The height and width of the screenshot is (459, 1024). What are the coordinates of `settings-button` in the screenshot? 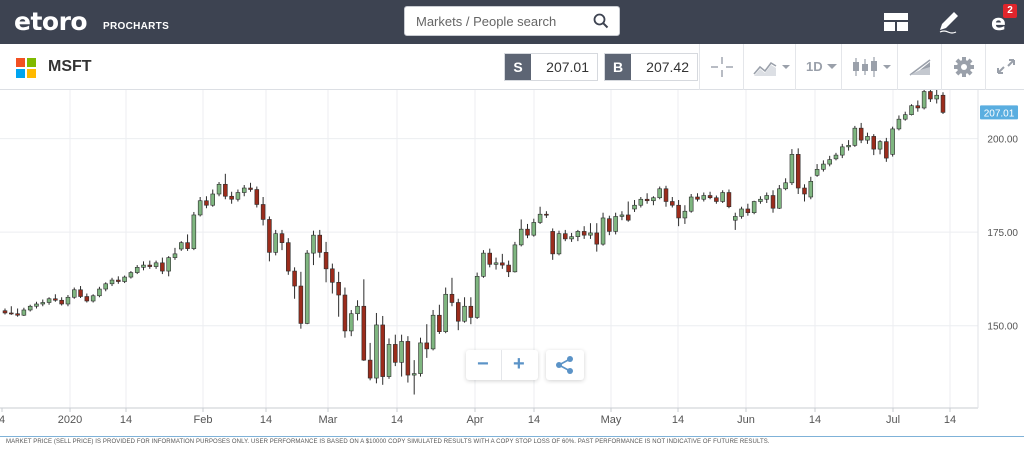 It's located at (963, 67).